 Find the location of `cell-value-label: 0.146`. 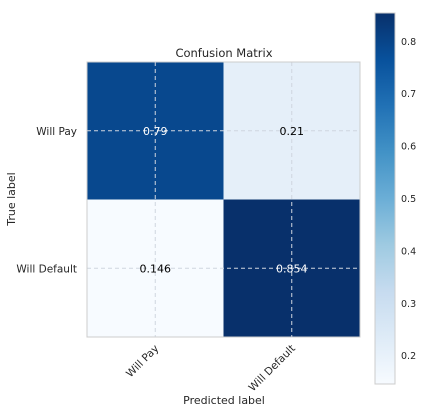

cell-value-label: 0.146 is located at coordinates (156, 268).